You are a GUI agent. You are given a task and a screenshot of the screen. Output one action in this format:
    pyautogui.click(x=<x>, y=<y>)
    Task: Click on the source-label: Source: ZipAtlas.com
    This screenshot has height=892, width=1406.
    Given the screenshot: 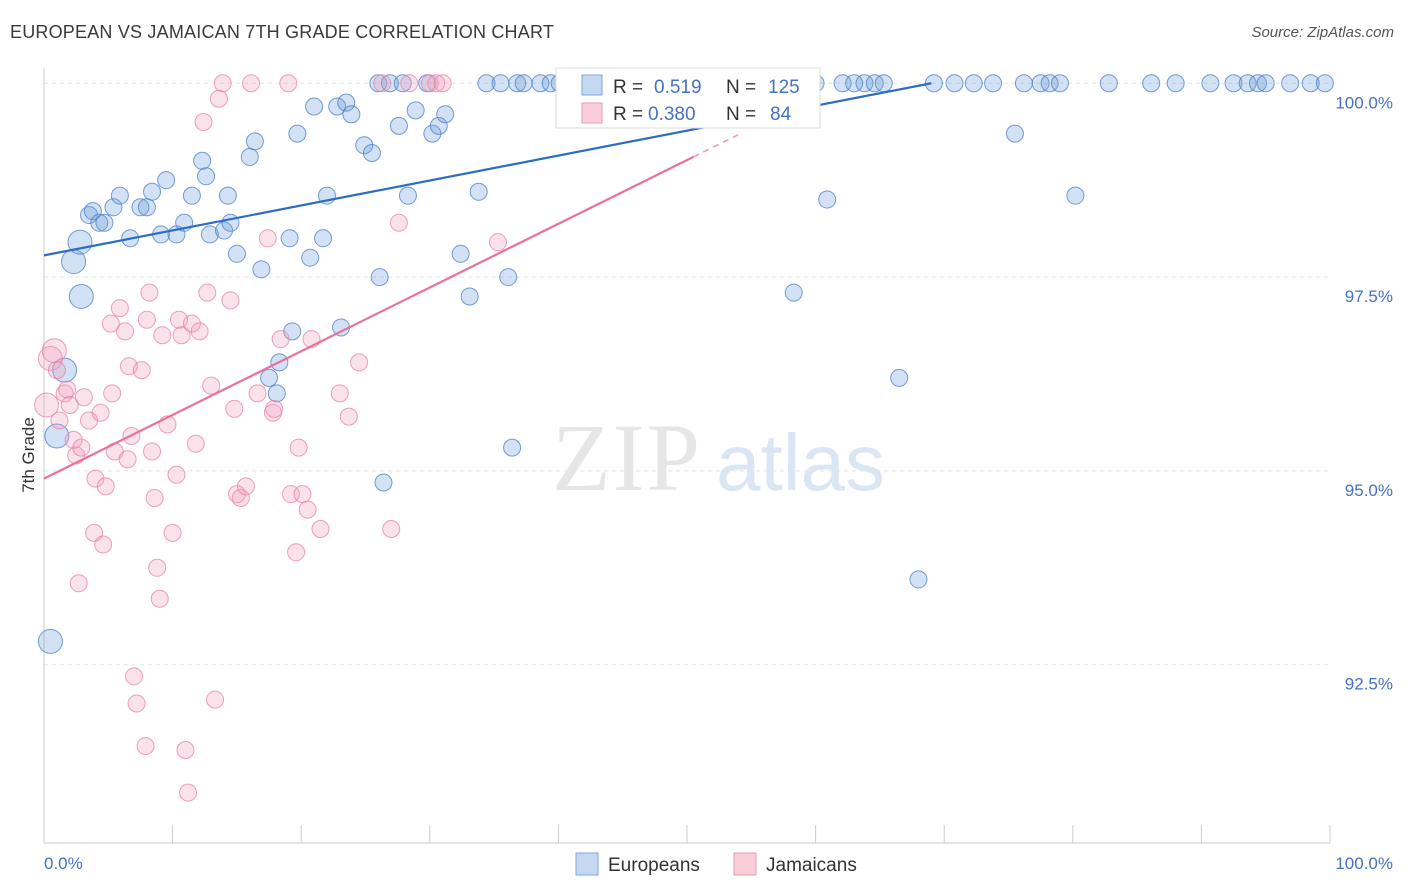 What is the action you would take?
    pyautogui.click(x=1322, y=32)
    